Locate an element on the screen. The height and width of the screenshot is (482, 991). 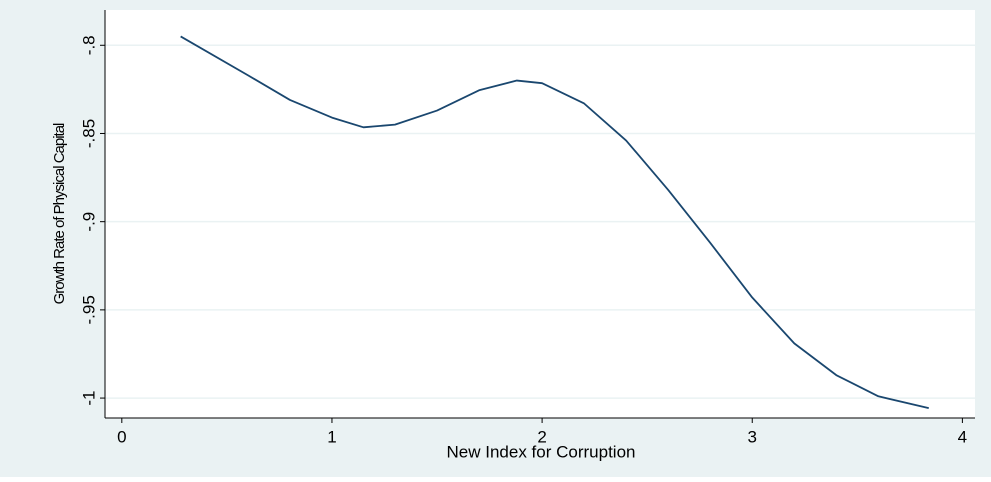
x-tick-label: 2 is located at coordinates (541, 436).